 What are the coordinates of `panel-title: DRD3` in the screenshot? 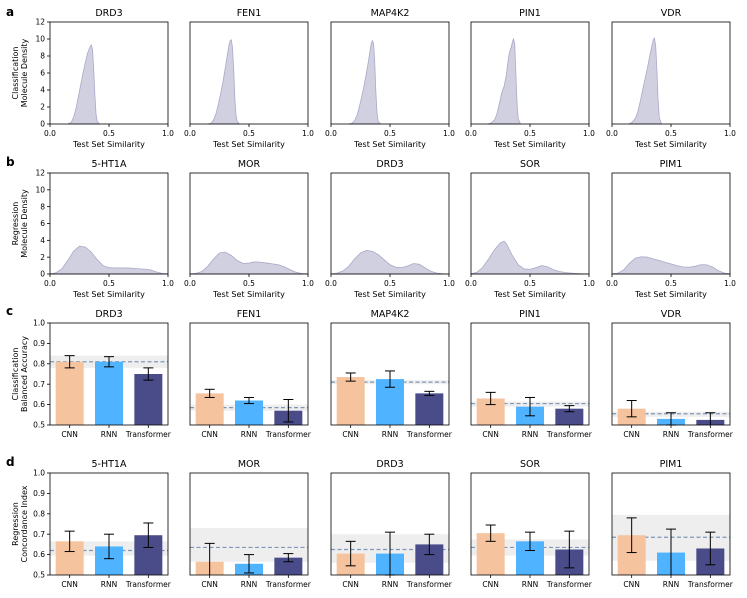 It's located at (389, 164).